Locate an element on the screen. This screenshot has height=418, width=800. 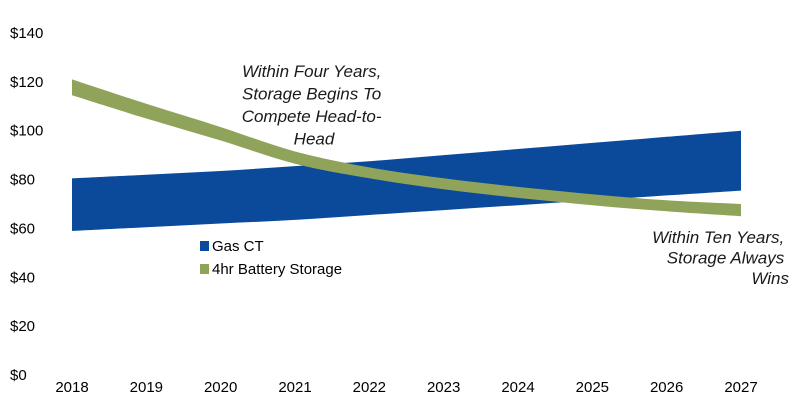
y-axis: $0 $20 $40 $60 $80 $100 $120 $140 is located at coordinates (26, 204).